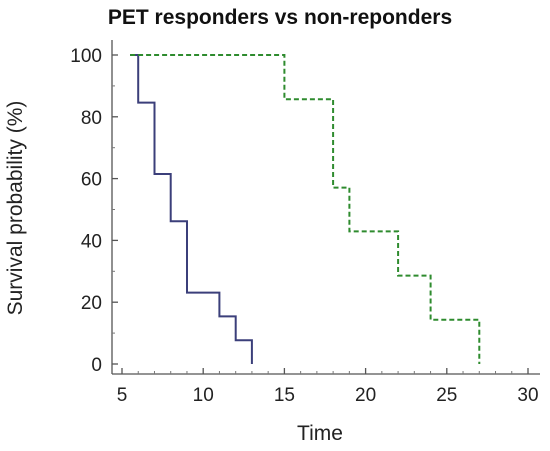 The image size is (550, 451). What do you see at coordinates (91, 118) in the screenshot?
I see `y-tick-label: 80` at bounding box center [91, 118].